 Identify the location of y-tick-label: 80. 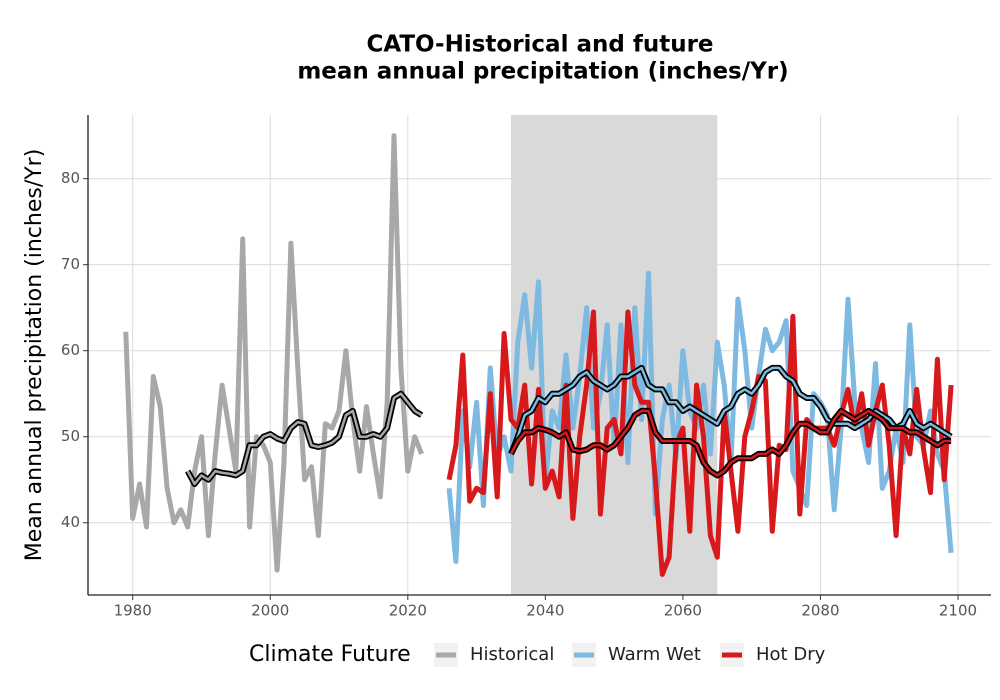
(70, 178).